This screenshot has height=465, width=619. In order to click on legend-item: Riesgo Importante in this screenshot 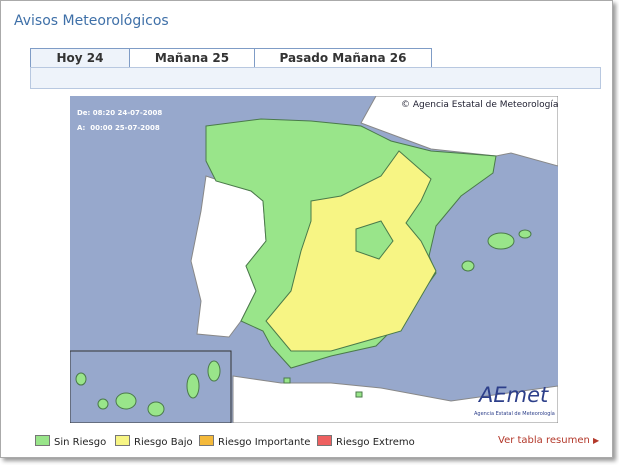, I will do `click(254, 441)`.